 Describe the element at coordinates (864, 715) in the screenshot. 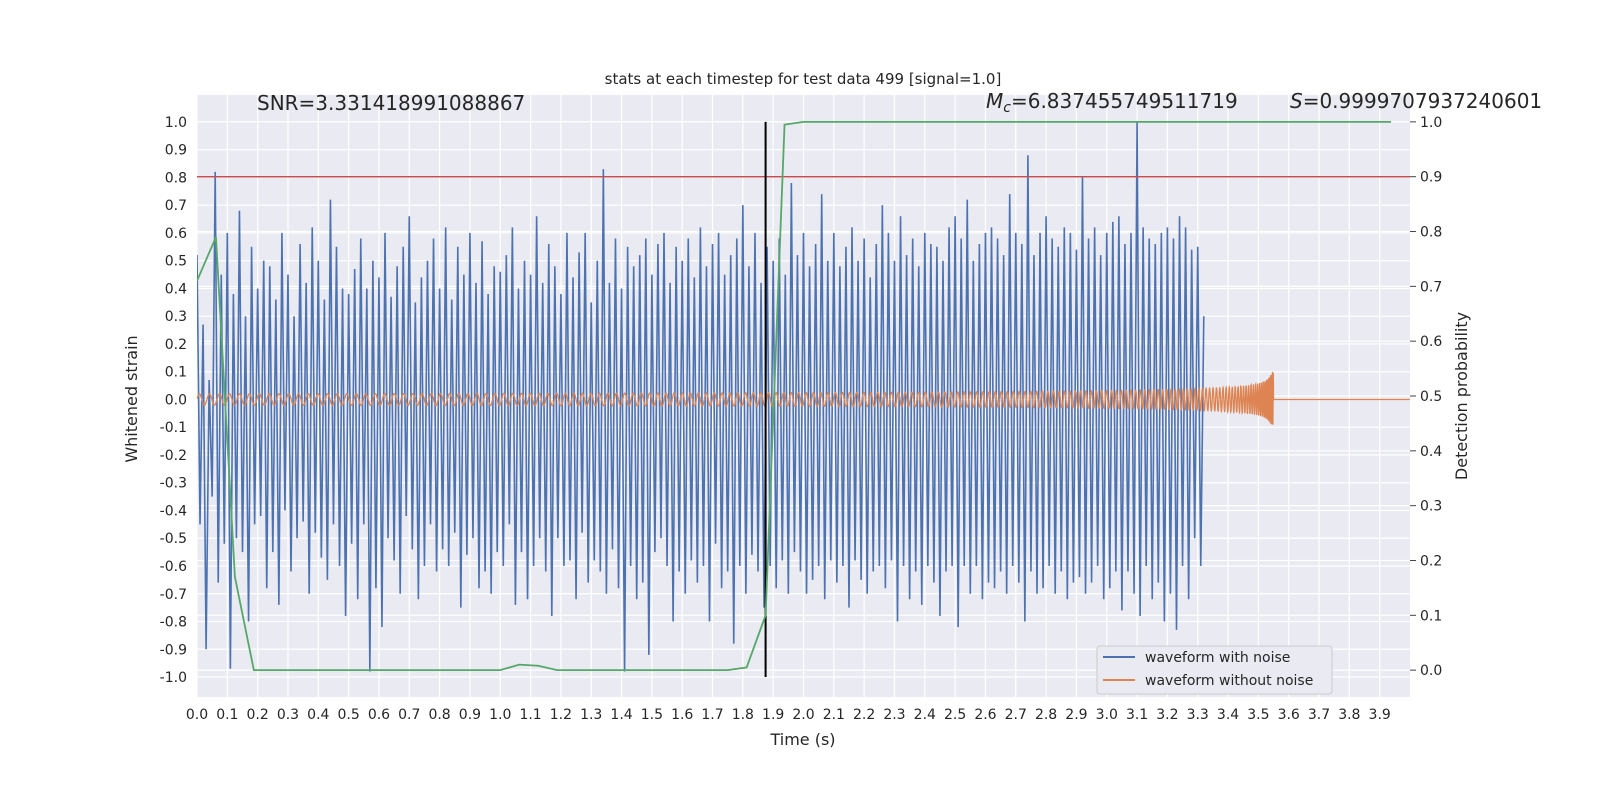

I see `x-tick-label: 2.2` at that location.